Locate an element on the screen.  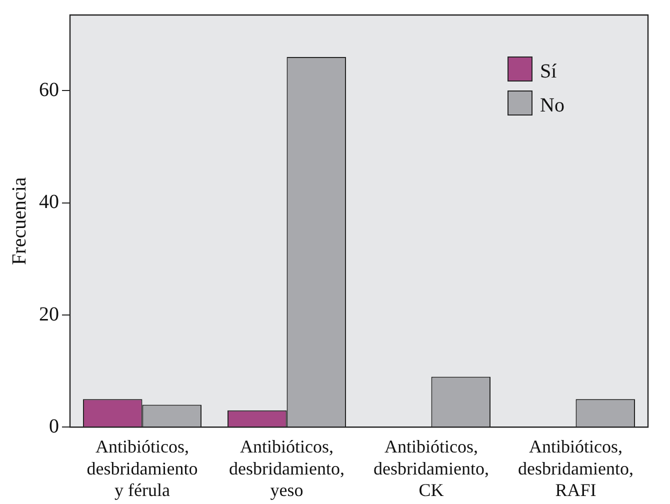
y-tick-label: 0 is located at coordinates (54, 426).